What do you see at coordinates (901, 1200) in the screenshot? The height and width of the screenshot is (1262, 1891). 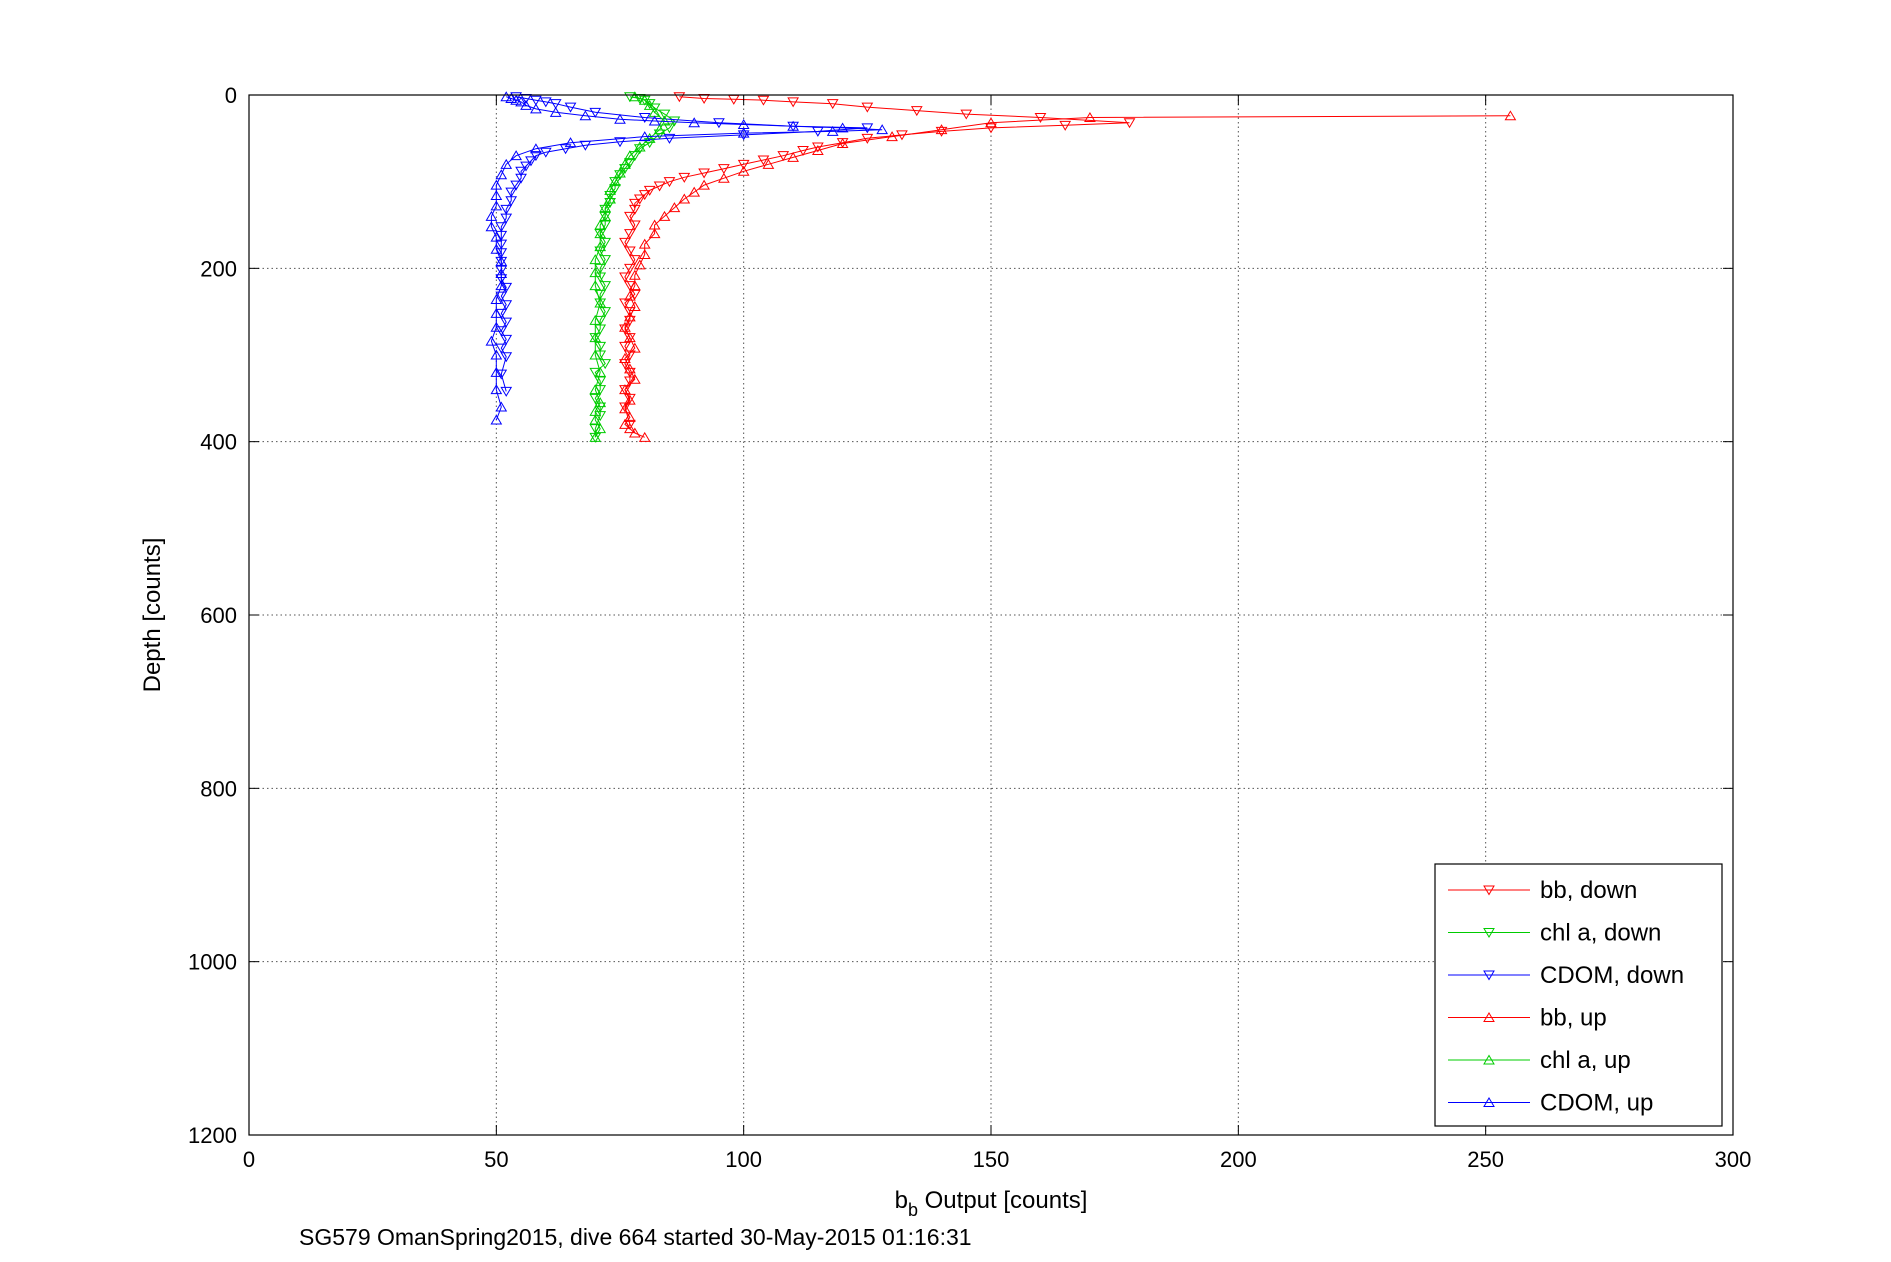 I see `x-axis-label-main: b` at bounding box center [901, 1200].